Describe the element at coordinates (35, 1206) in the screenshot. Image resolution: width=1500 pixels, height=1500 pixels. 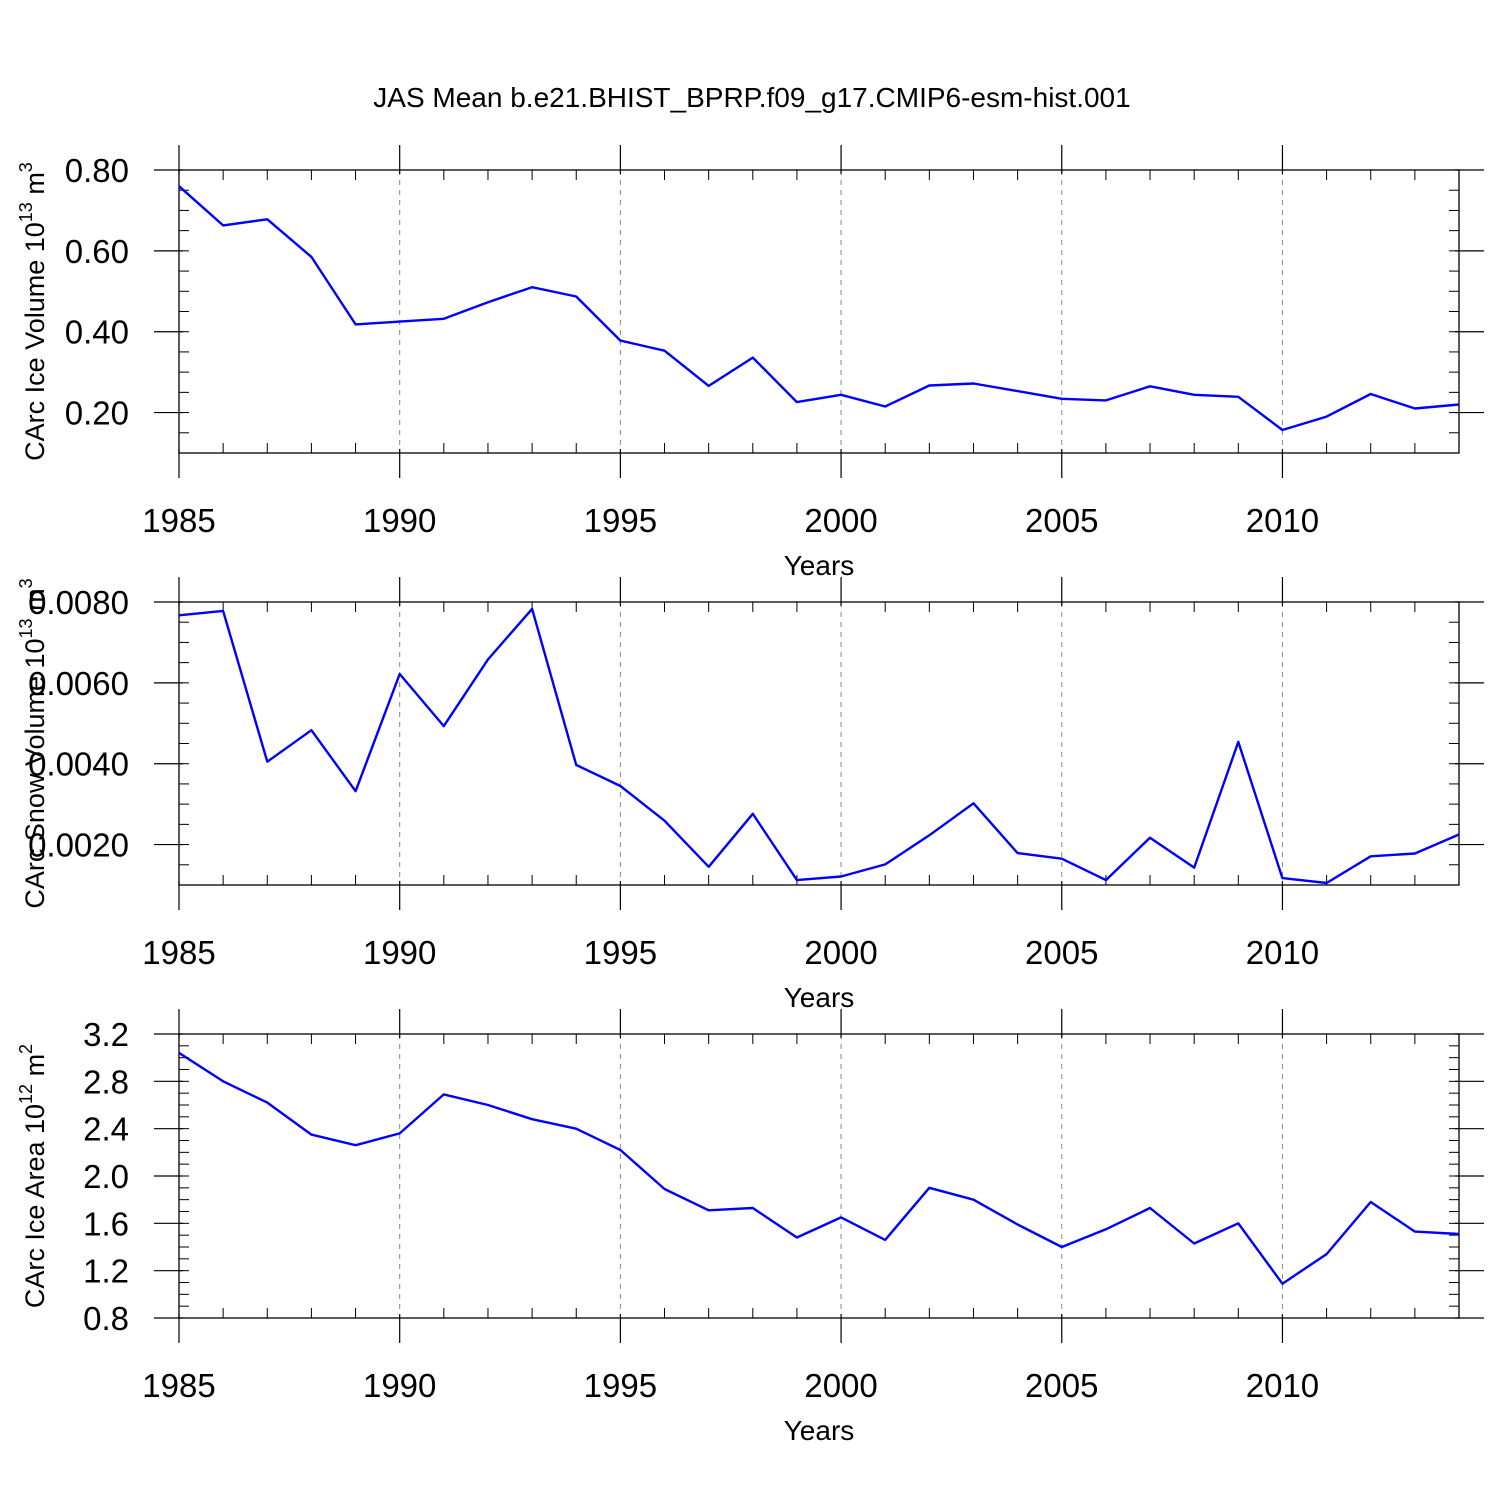
I see `y-axis-label-text: CArc Ice Area 10` at that location.